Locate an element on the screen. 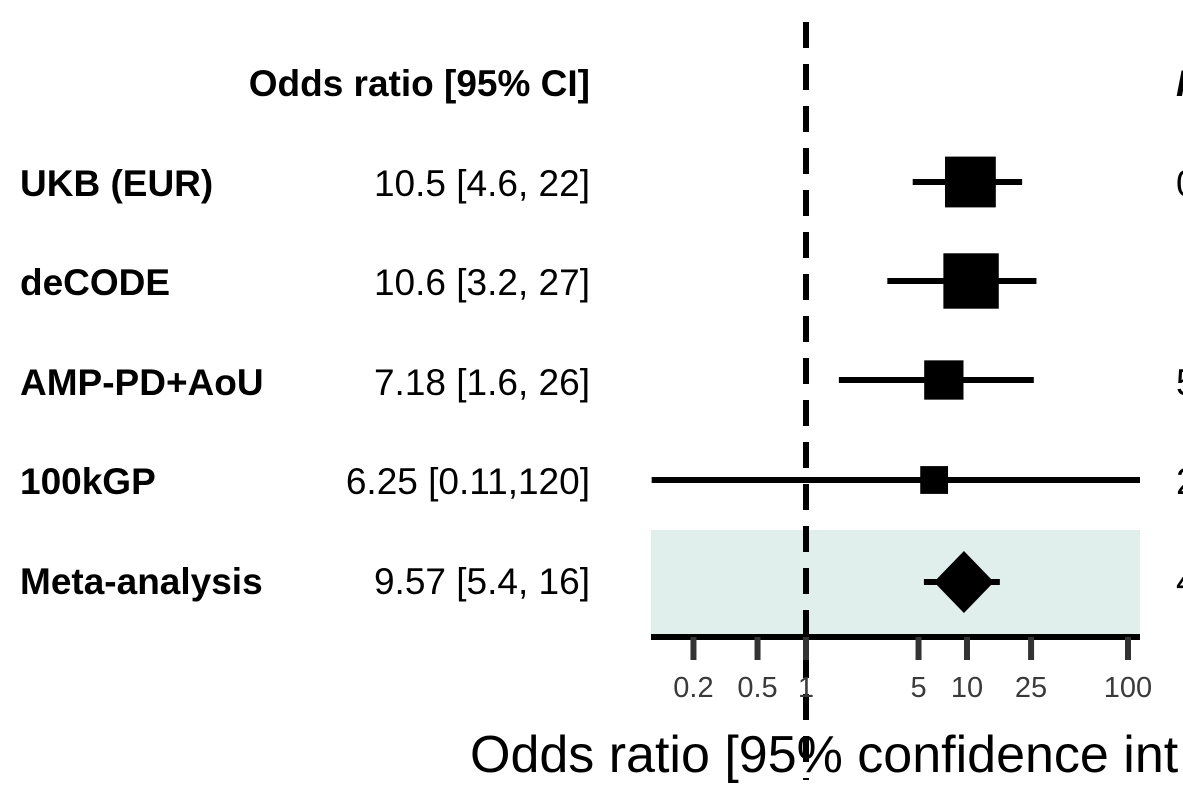 This screenshot has height=787, width=1183. x-axis-title: Odds ratio [95% confidence int is located at coordinates (824, 755).